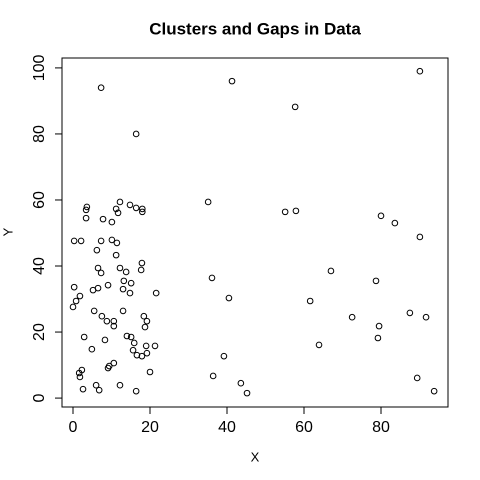 Image resolution: width=480 pixels, height=480 pixels. What do you see at coordinates (39, 398) in the screenshot?
I see `y-tick-label: 0` at bounding box center [39, 398].